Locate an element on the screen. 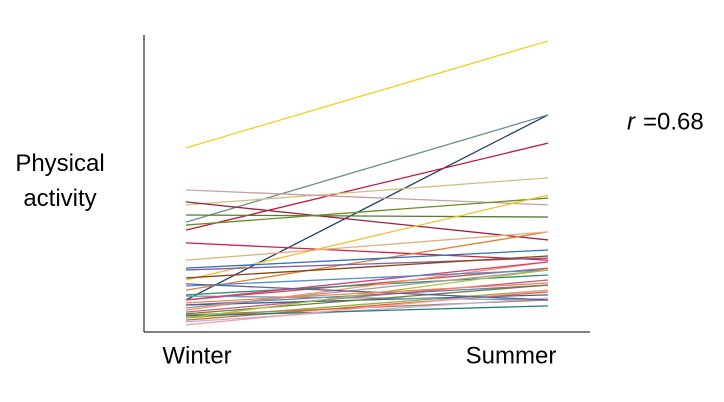  annotation-symbol: r is located at coordinates (631, 121).